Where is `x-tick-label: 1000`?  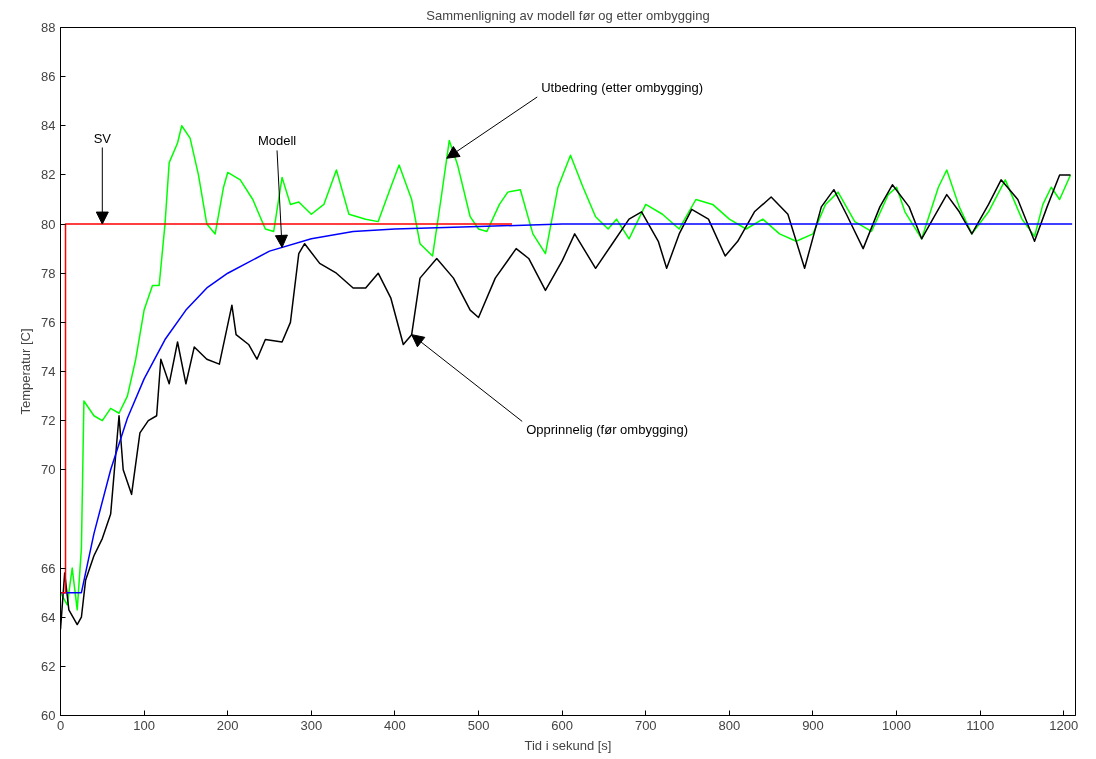 x-tick-label: 1000 is located at coordinates (897, 725).